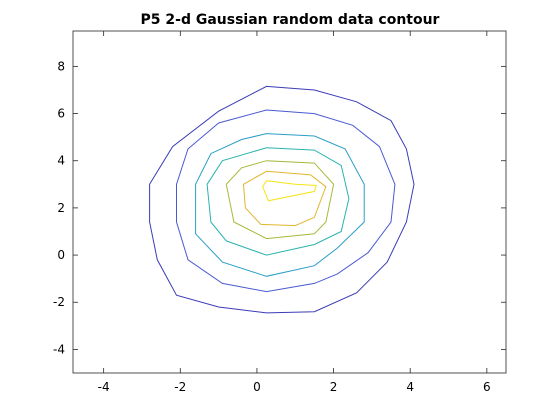  I want to click on y-tick-label: 2, so click(61, 208).